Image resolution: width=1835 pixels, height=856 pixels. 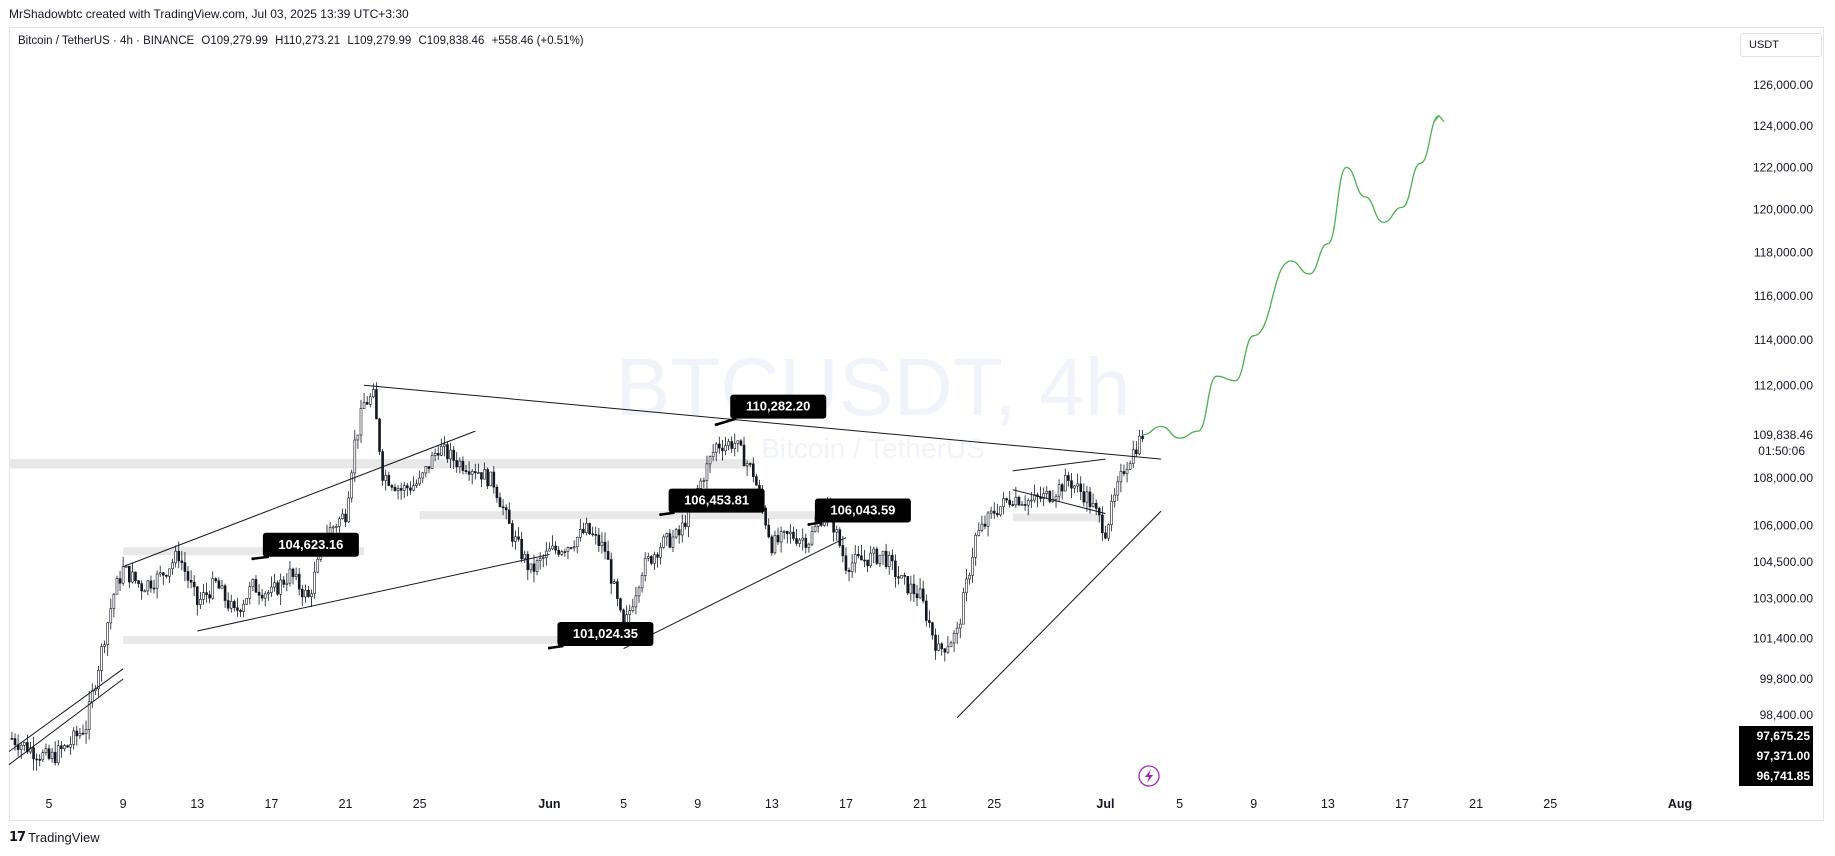 I want to click on projection-path, so click(x=1291, y=277).